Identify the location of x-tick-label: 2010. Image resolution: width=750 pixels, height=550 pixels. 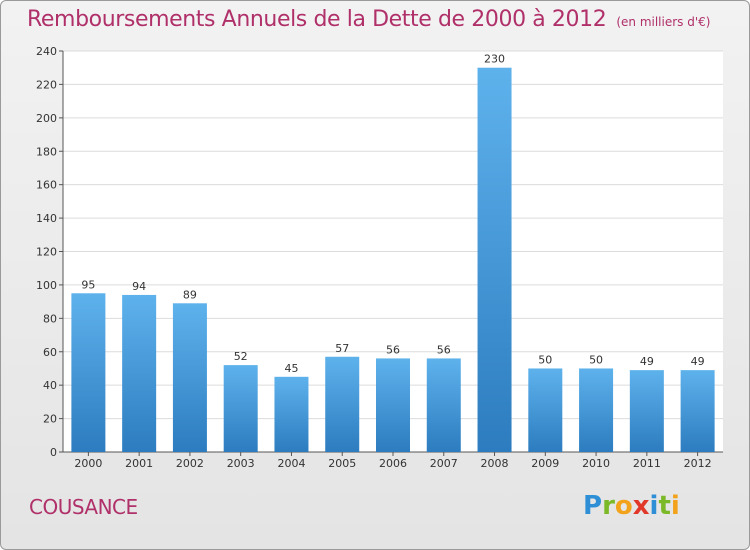
(596, 463).